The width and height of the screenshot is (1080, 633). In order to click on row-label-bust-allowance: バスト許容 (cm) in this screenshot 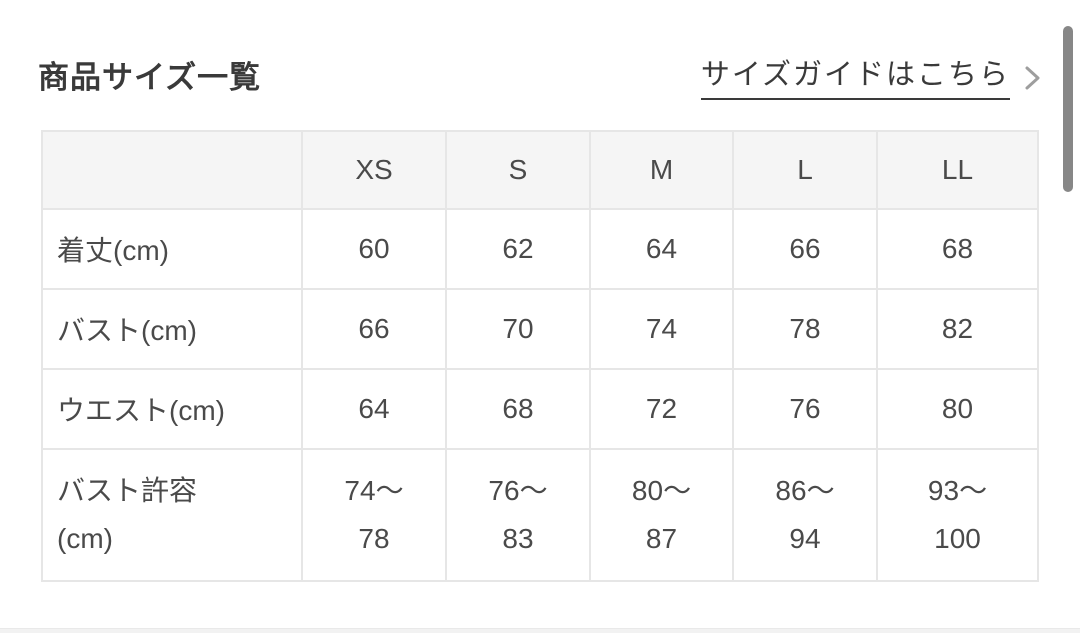, I will do `click(172, 515)`.